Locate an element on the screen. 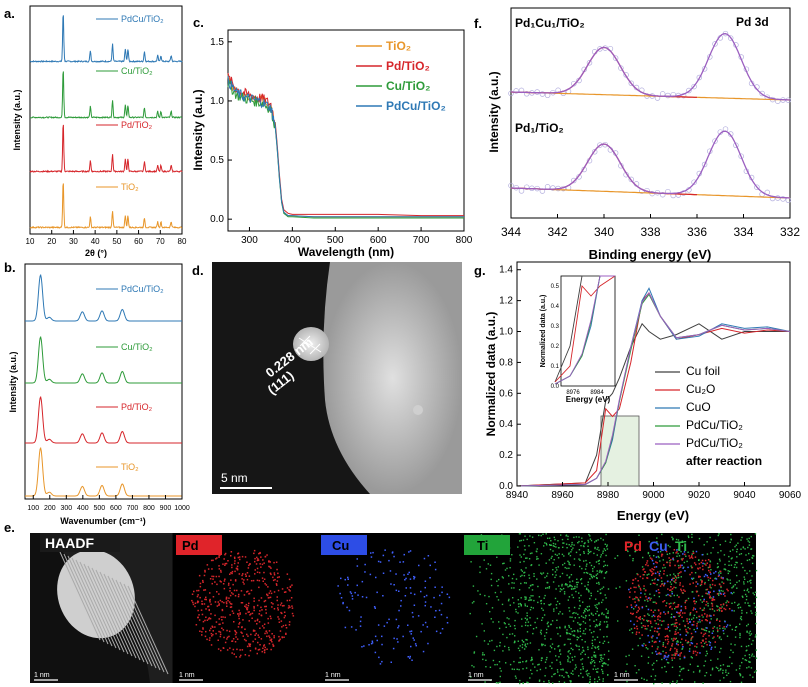 The height and width of the screenshot is (687, 808). eds-merge-dots is located at coordinates (686, 609).